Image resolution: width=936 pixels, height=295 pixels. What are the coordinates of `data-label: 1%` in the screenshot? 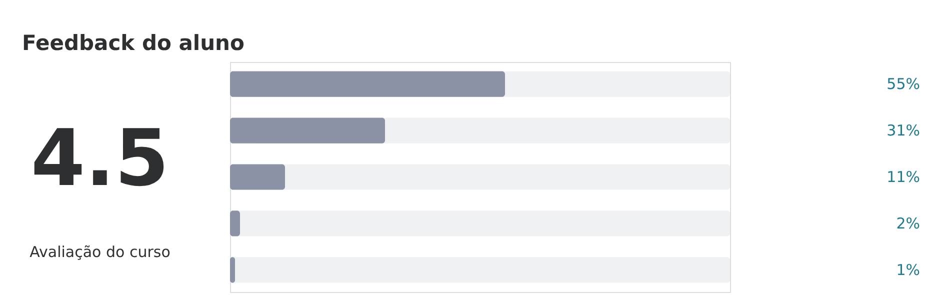 It's located at (908, 269).